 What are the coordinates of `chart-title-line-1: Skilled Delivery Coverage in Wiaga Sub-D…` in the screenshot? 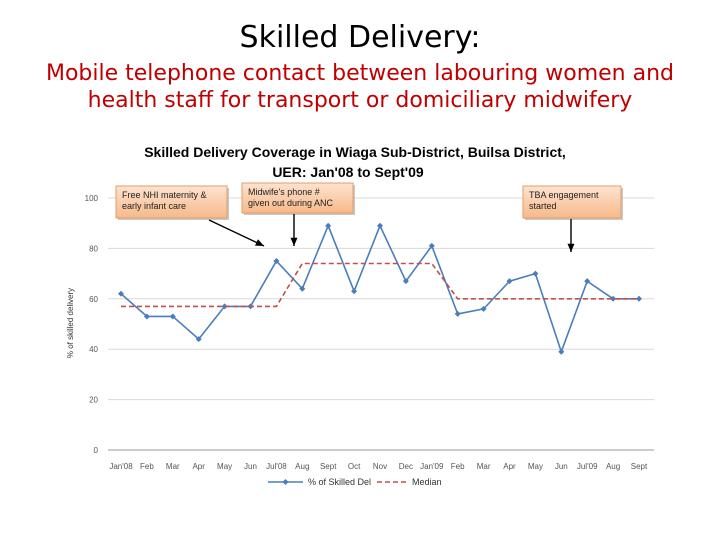 It's located at (355, 152).